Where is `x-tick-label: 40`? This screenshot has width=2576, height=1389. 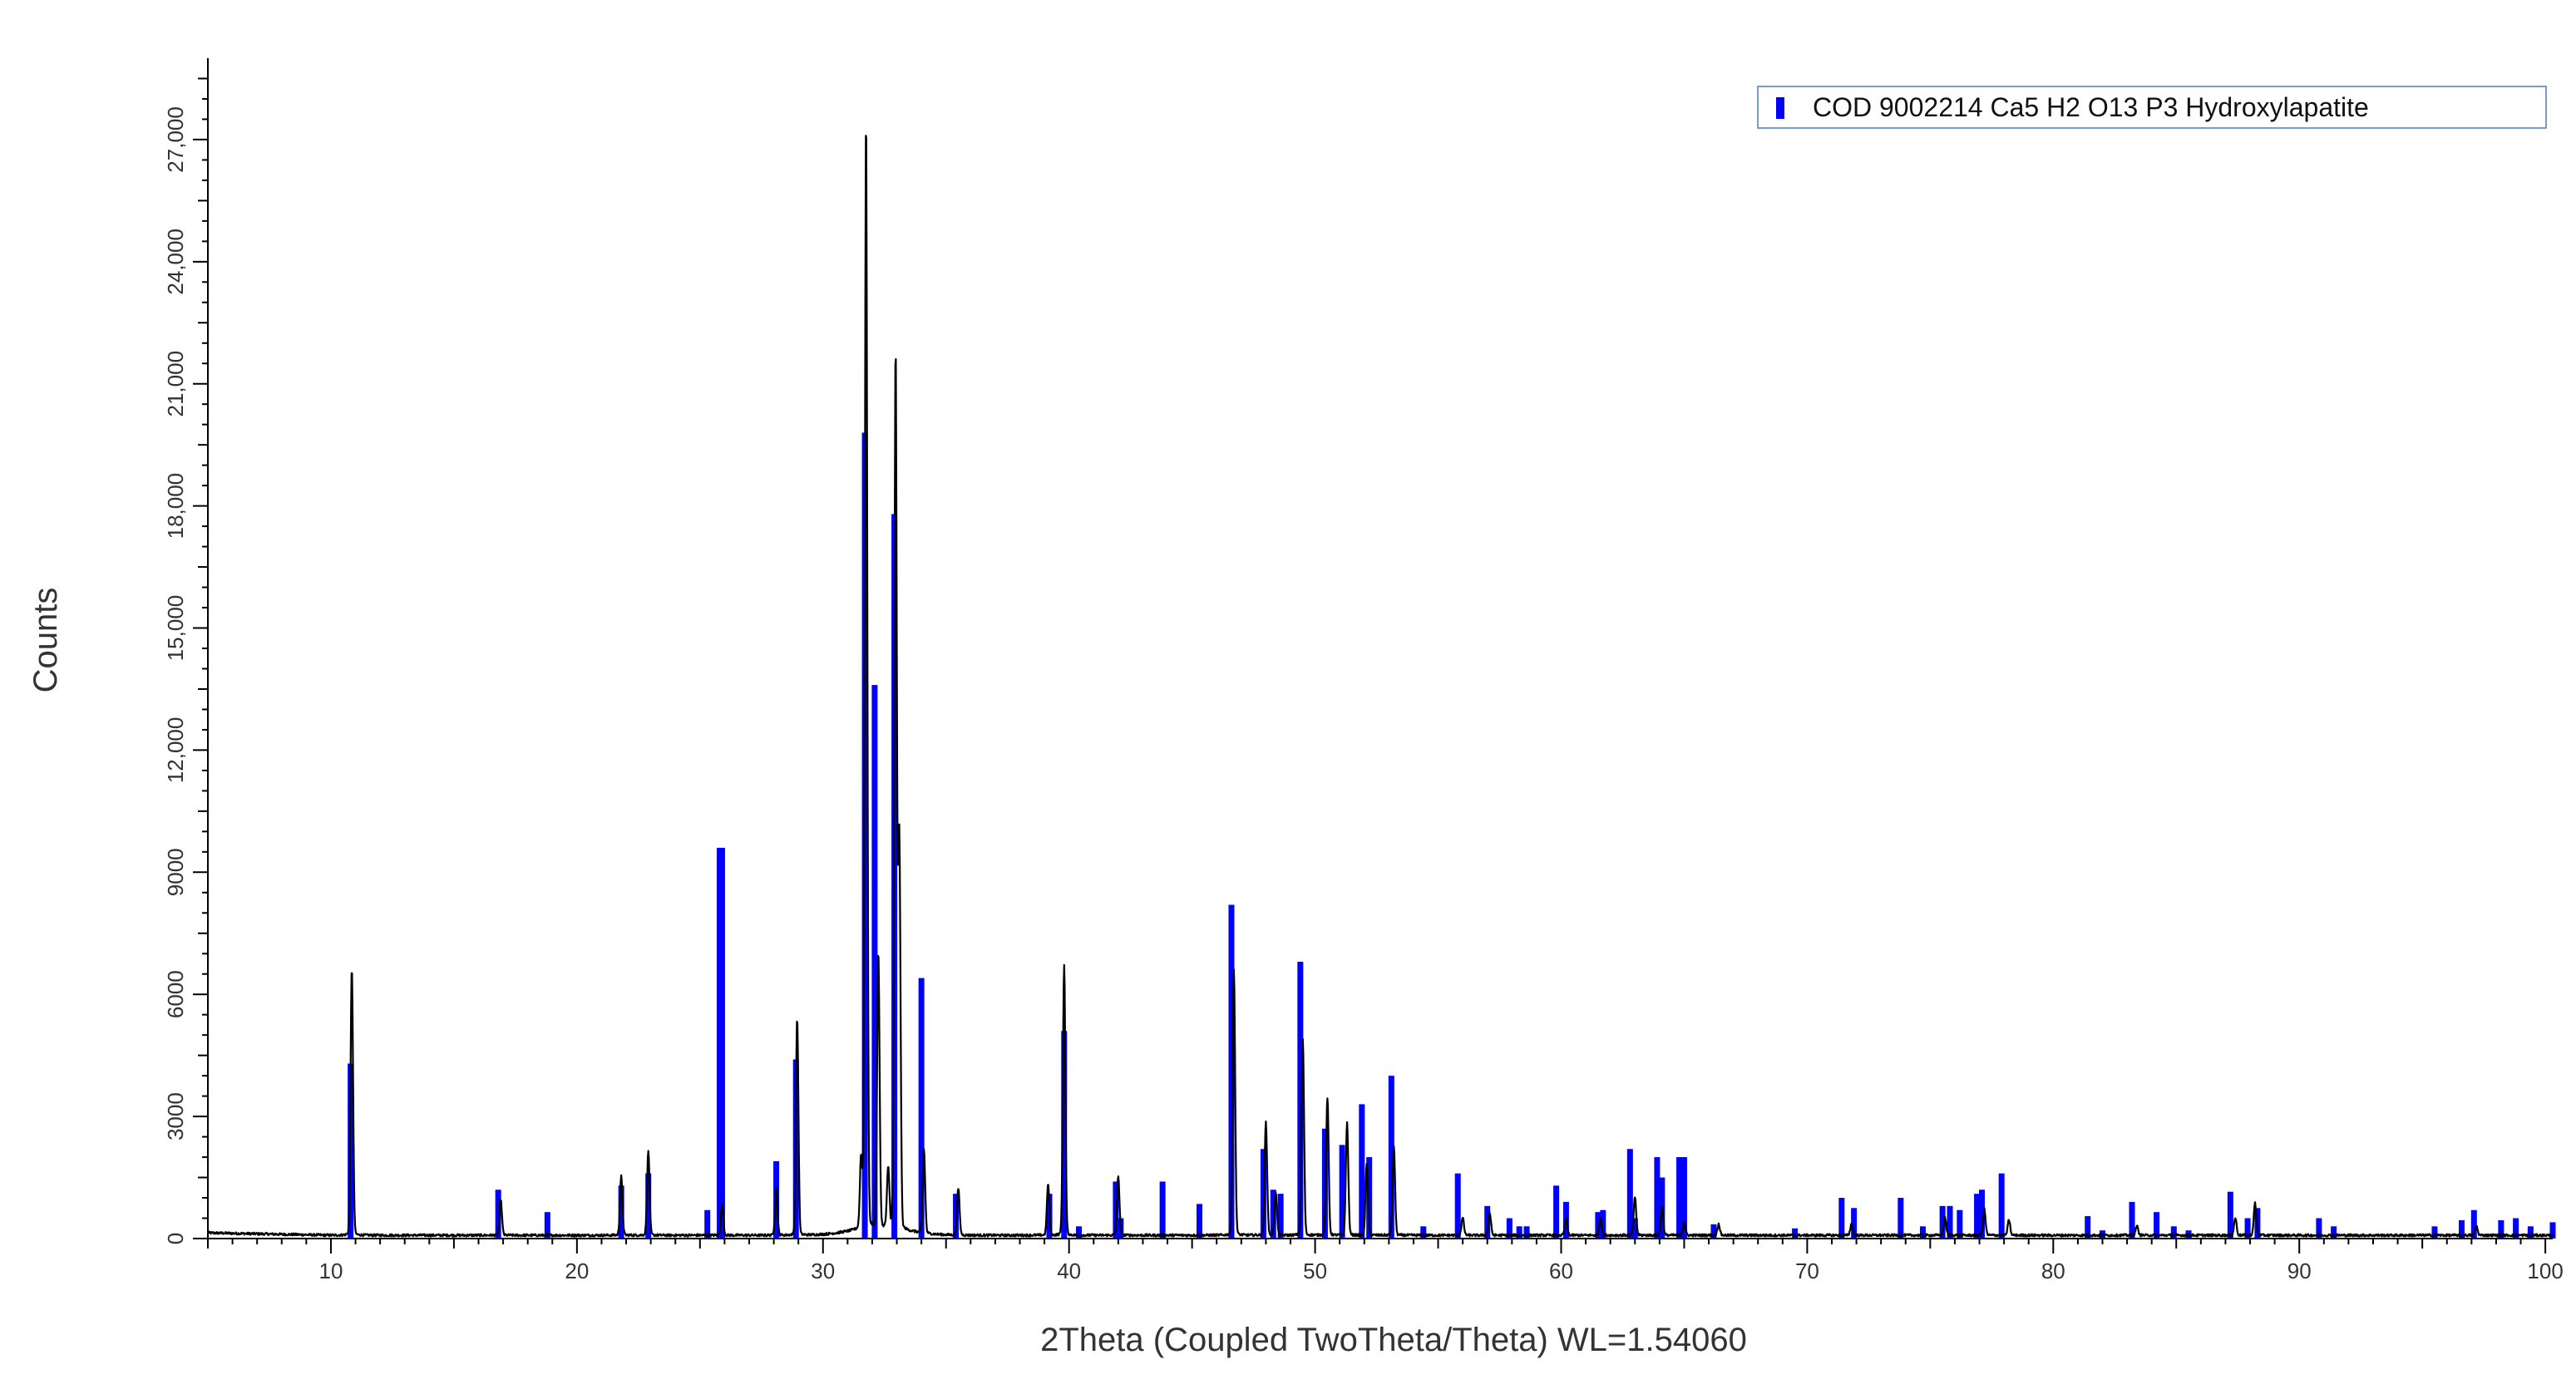
x-tick-label: 40 is located at coordinates (1069, 1270).